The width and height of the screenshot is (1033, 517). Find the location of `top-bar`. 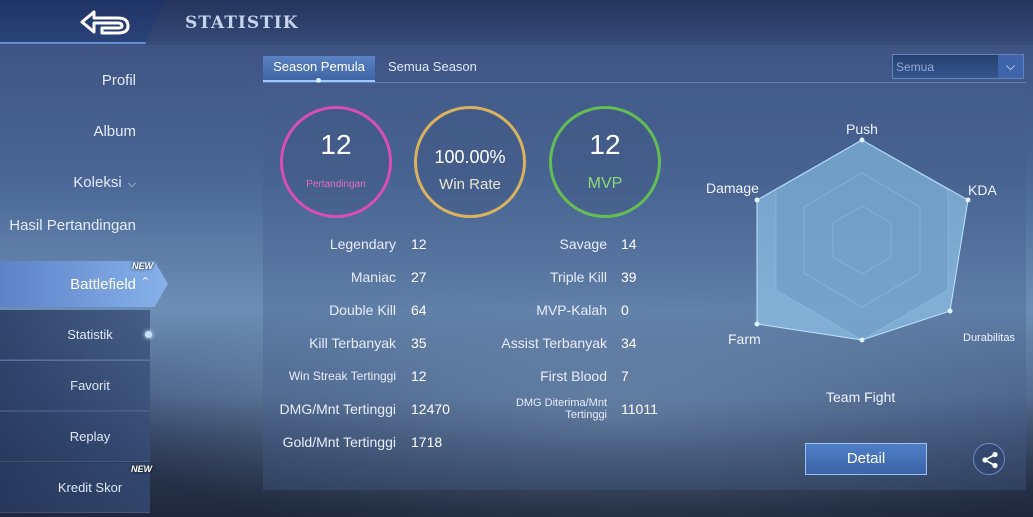

top-bar is located at coordinates (516, 22).